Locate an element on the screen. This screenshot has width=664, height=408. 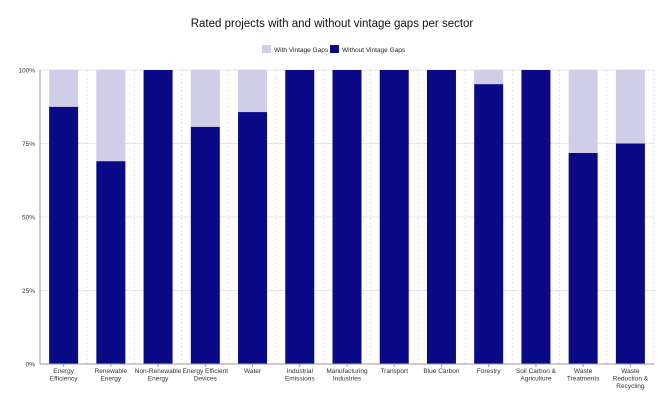
x-tick-label-line: Recycling is located at coordinates (630, 386).